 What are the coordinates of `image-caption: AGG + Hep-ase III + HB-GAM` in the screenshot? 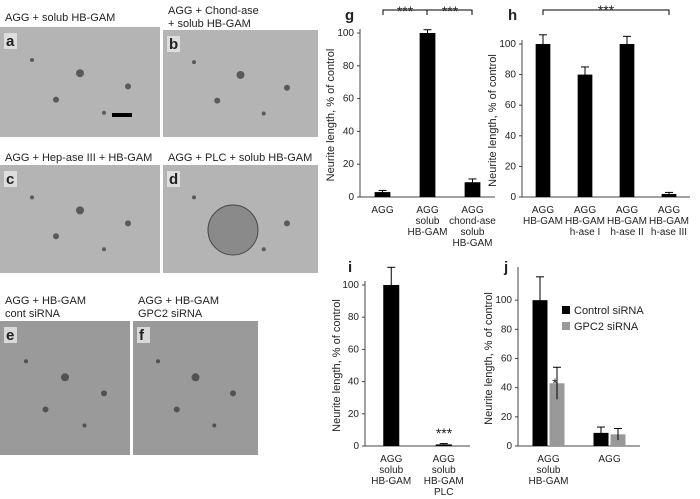 It's located at (78, 158).